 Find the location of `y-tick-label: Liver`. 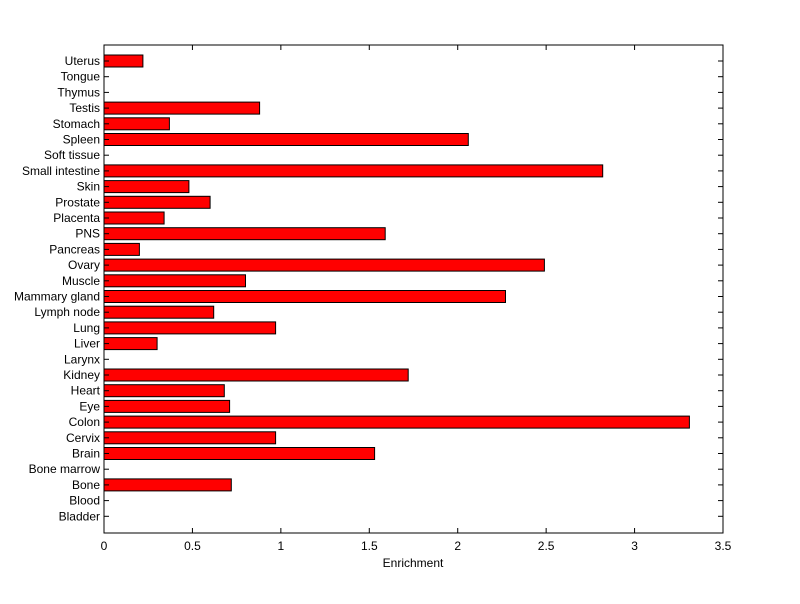

y-tick-label: Liver is located at coordinates (87, 344).